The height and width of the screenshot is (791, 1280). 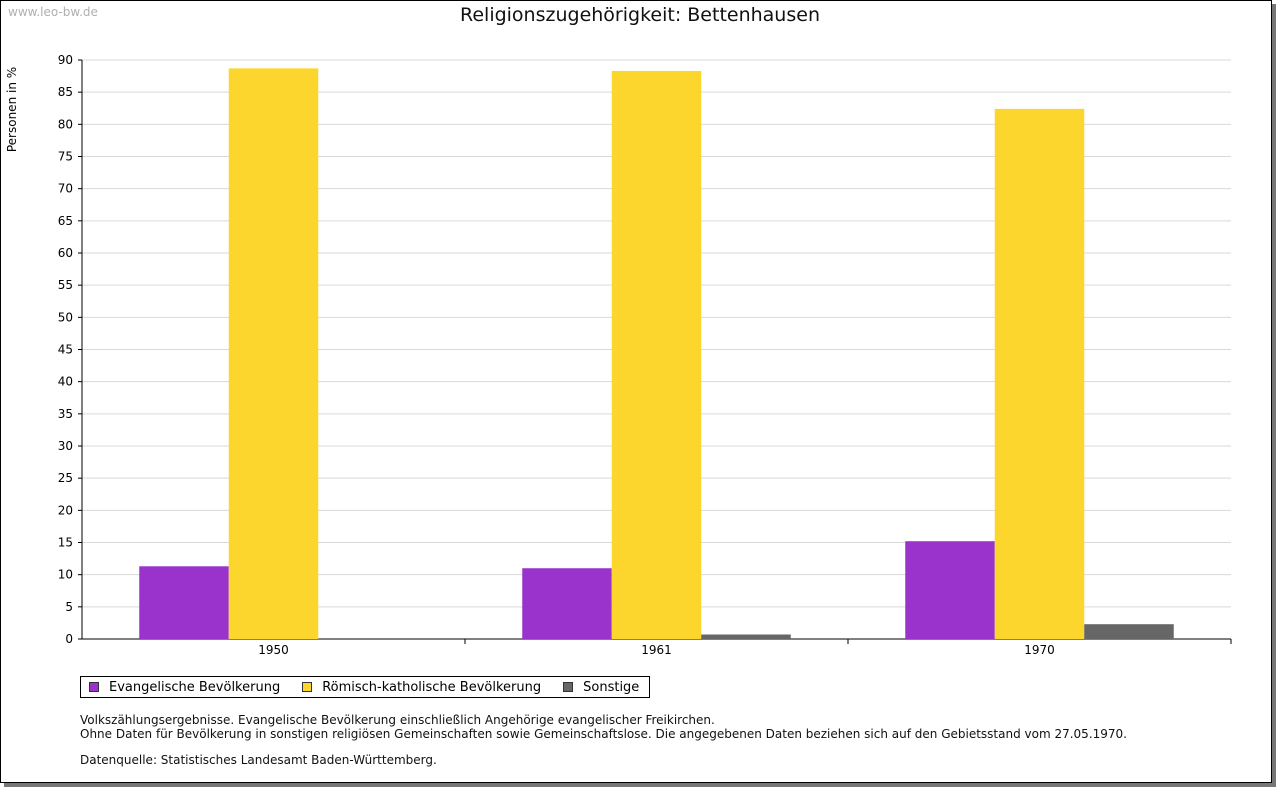 I want to click on y-tick-label: 80, so click(x=65, y=124).